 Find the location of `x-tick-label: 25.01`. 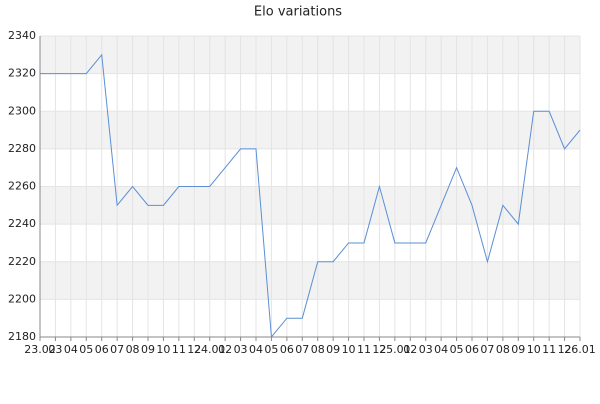

x-tick-label: 25.01 is located at coordinates (395, 349).